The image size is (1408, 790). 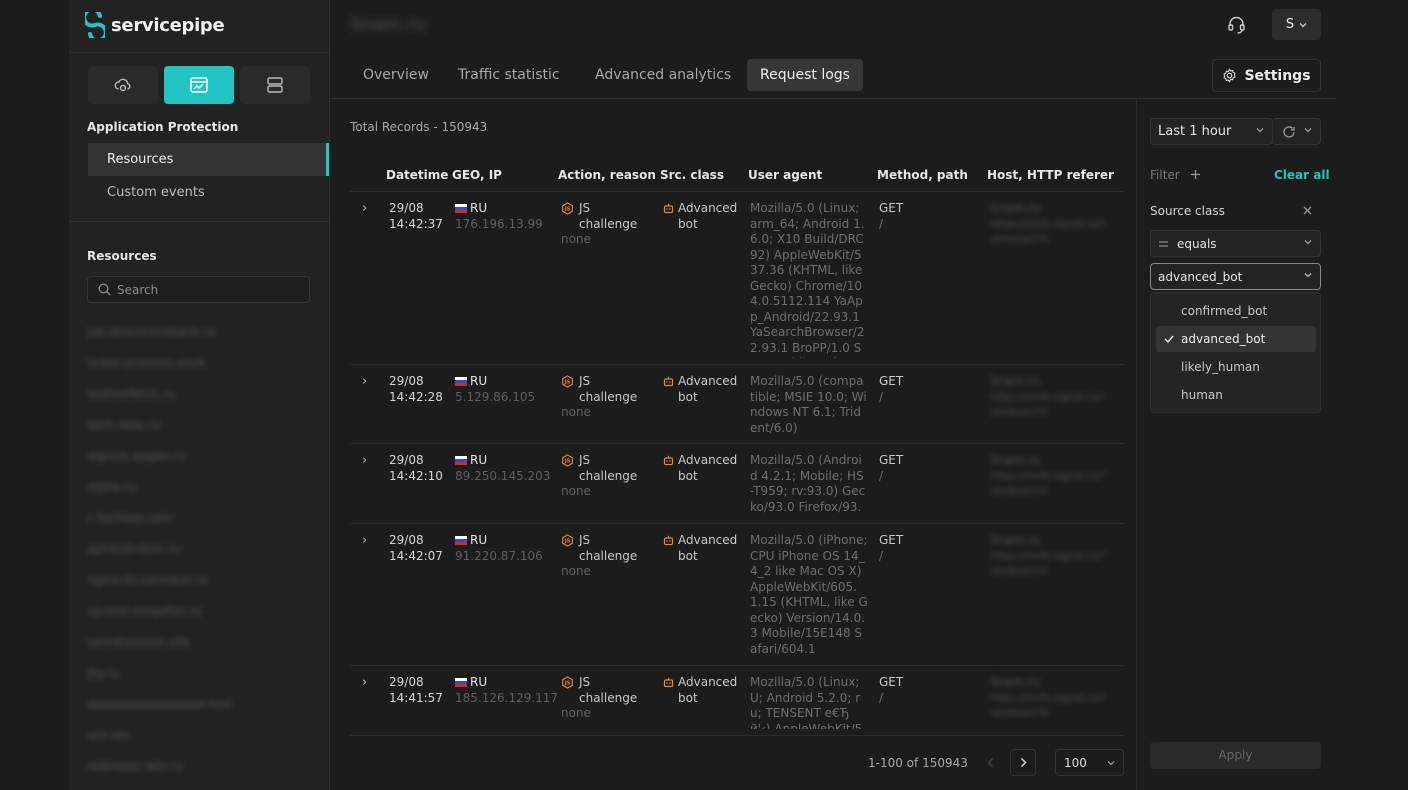 What do you see at coordinates (805, 75) in the screenshot?
I see `tab-request-logs: Request logs` at bounding box center [805, 75].